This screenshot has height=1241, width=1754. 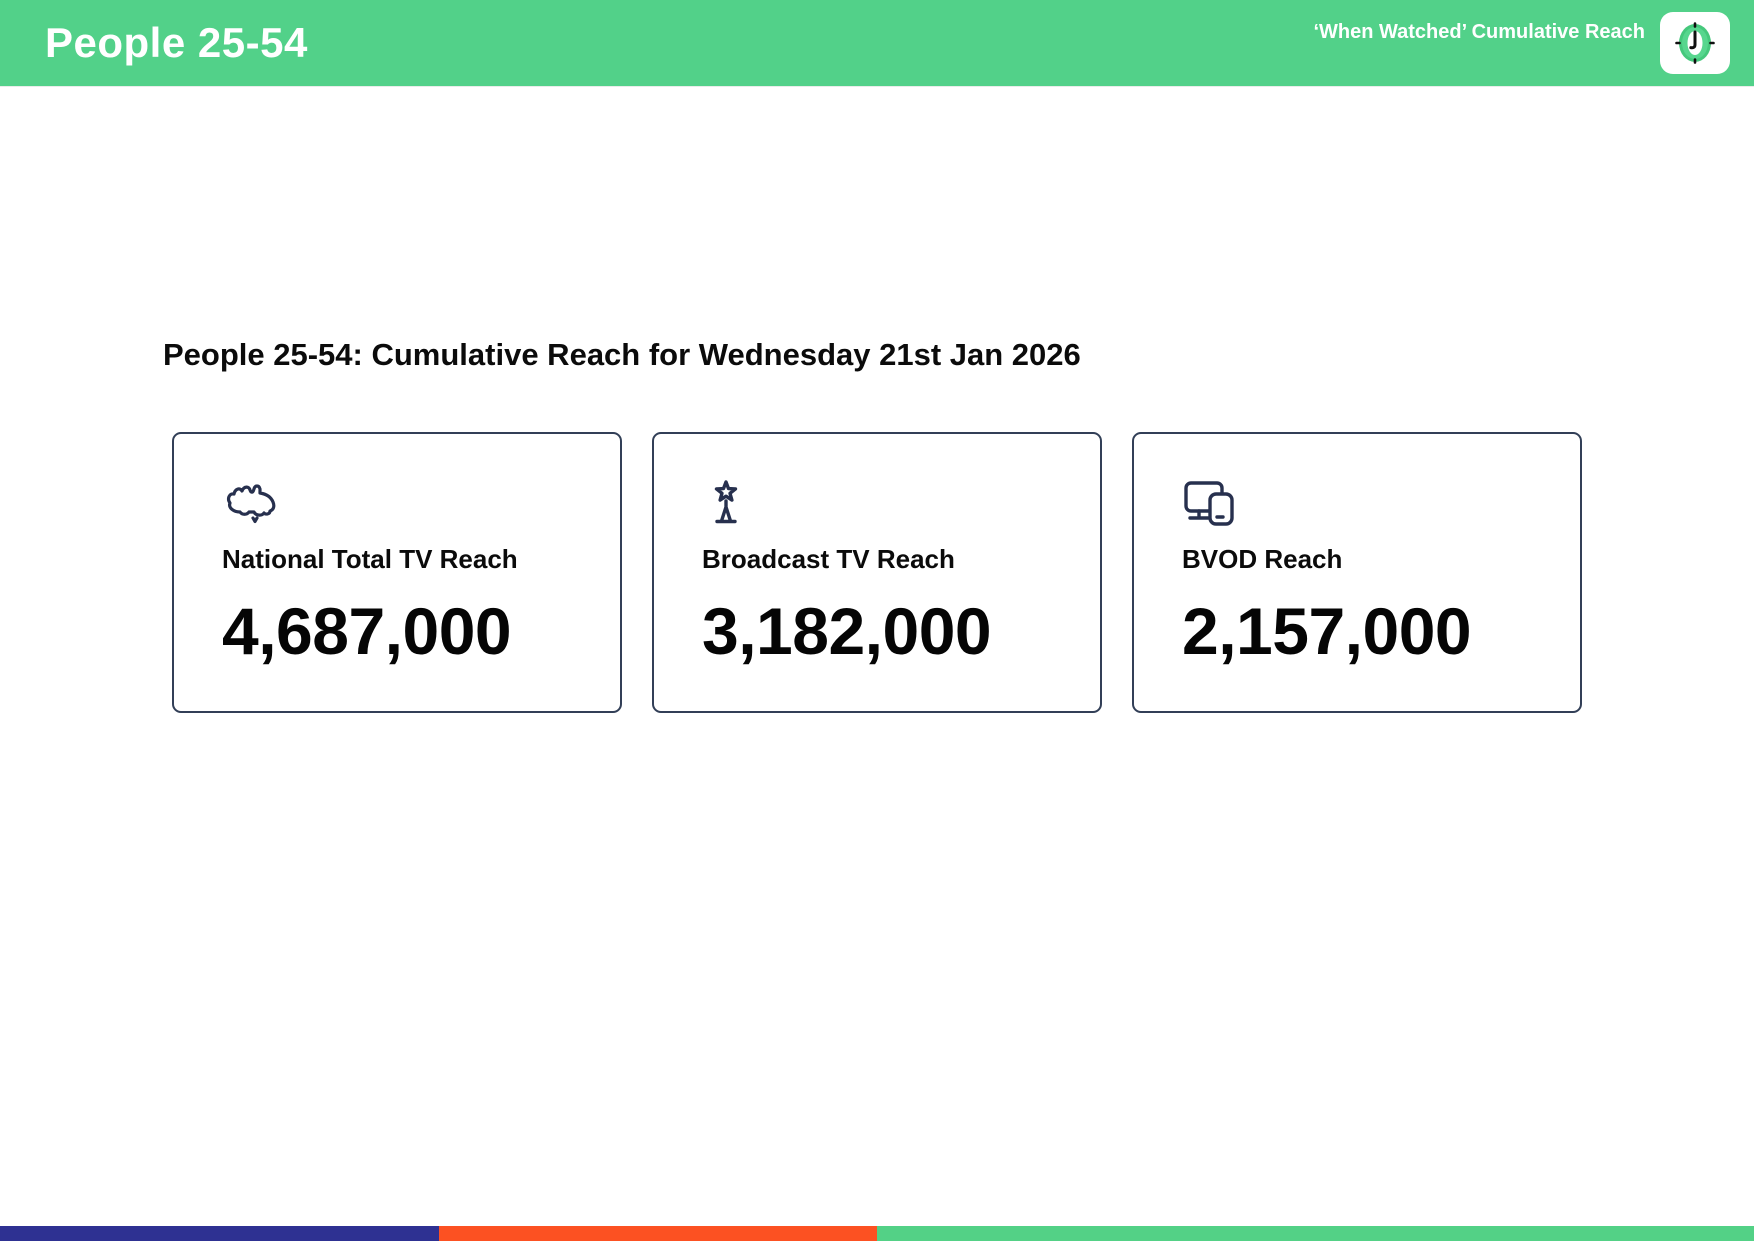 I want to click on clock-badge, so click(x=1695, y=43).